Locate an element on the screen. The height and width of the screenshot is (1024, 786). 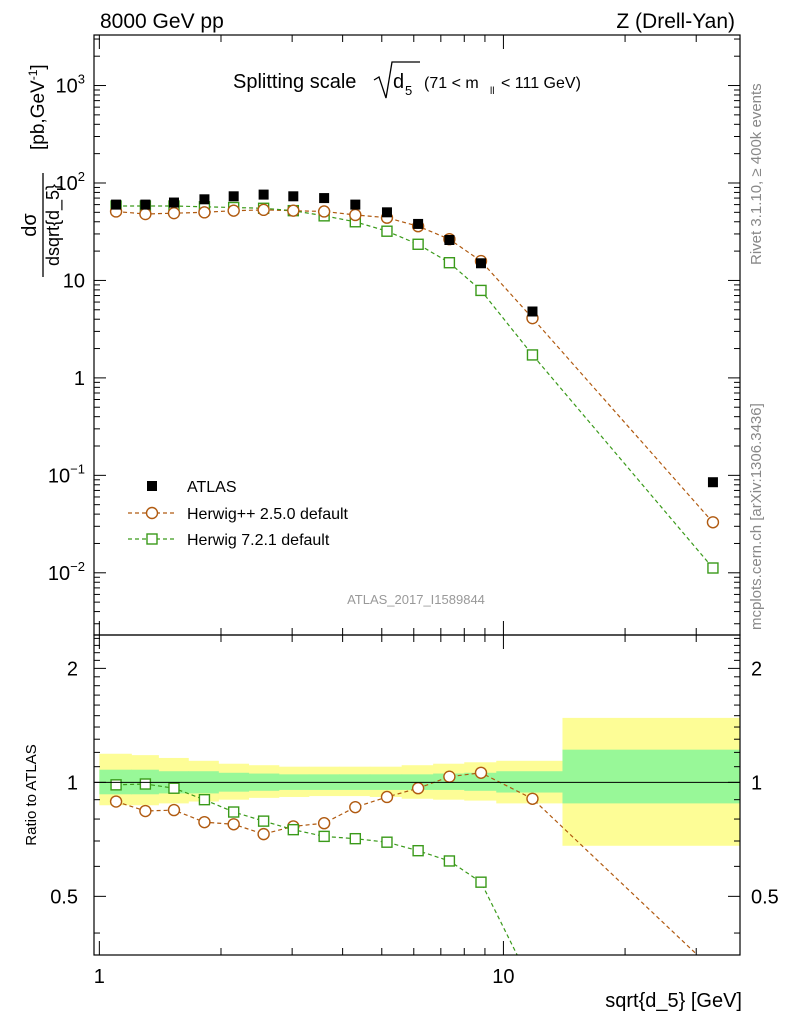
herwig7-ratio-line is located at coordinates (317, 869).